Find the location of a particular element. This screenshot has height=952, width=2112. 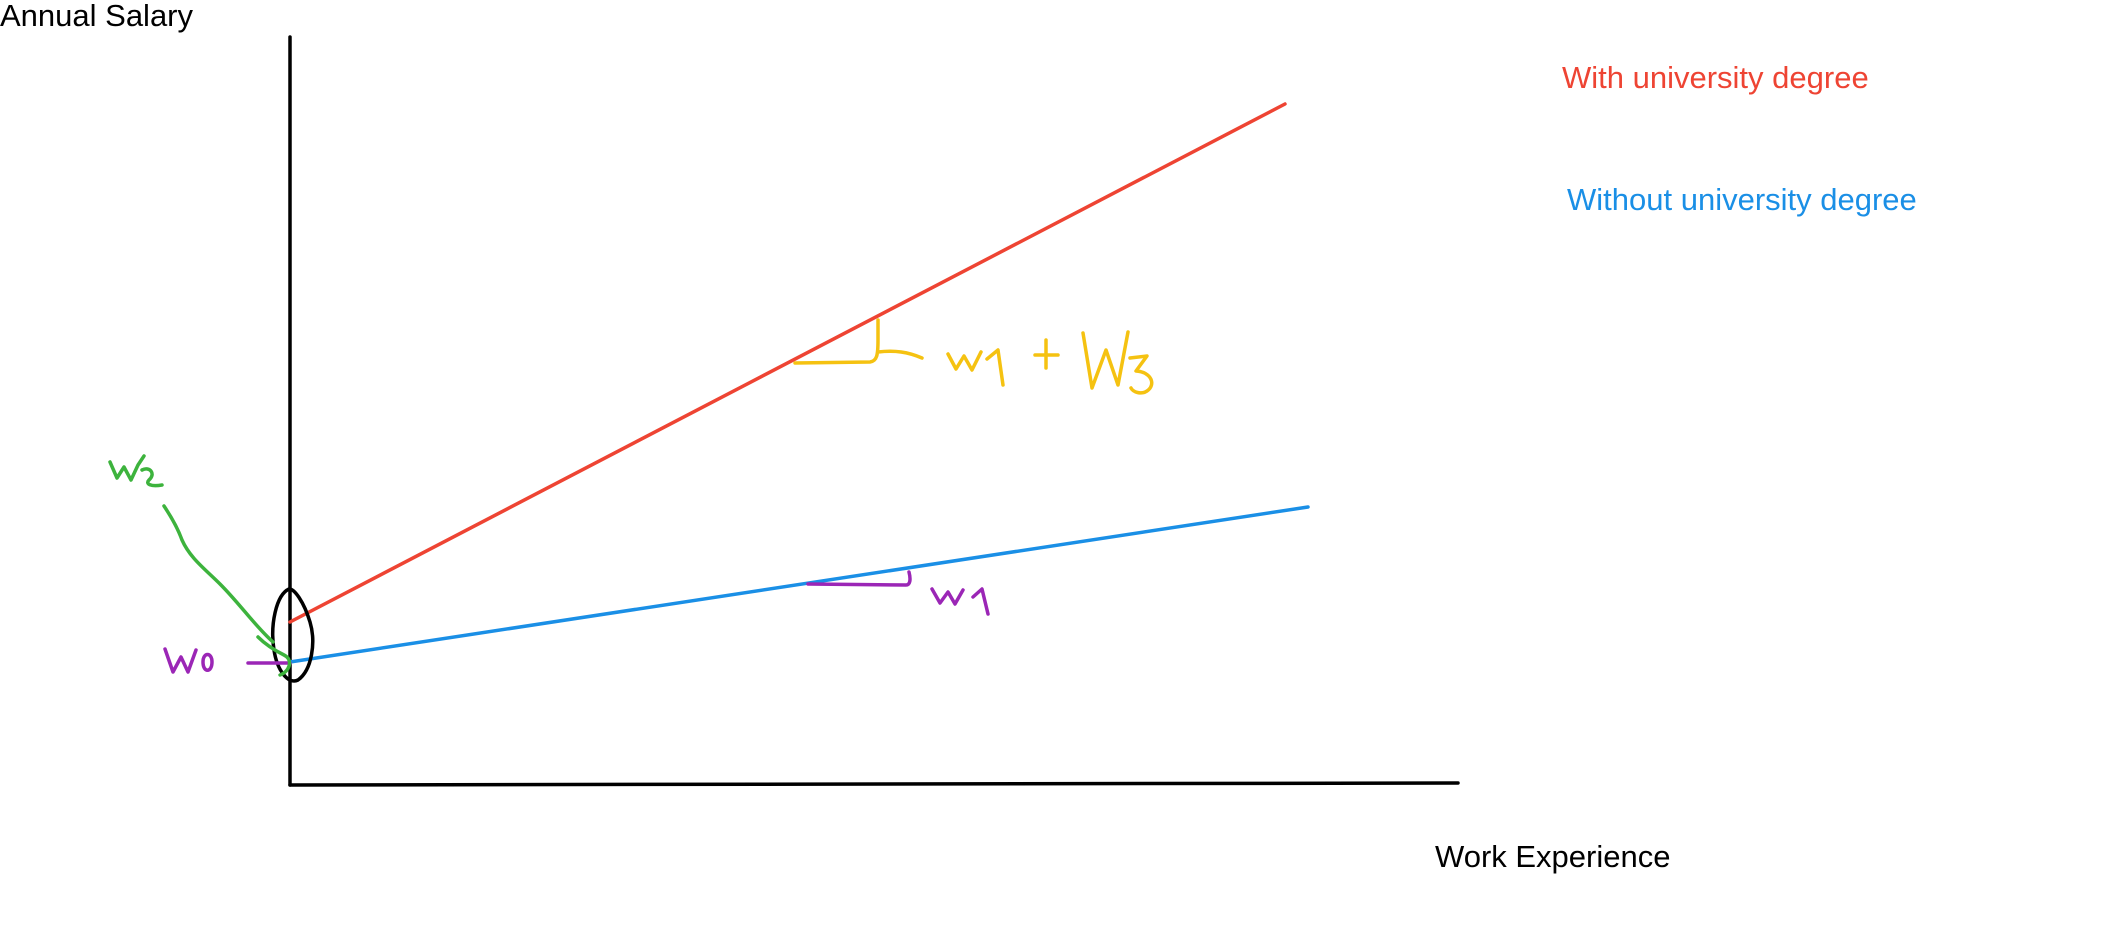

slope-without-w1-handwriting is located at coordinates (960, 601).